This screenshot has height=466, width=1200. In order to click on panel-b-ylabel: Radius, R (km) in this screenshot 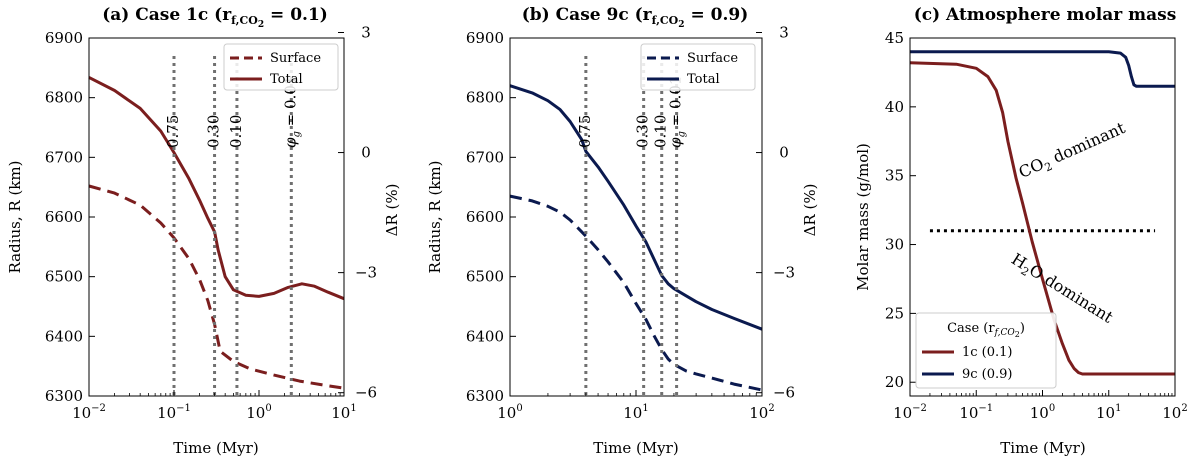, I will do `click(435, 217)`.